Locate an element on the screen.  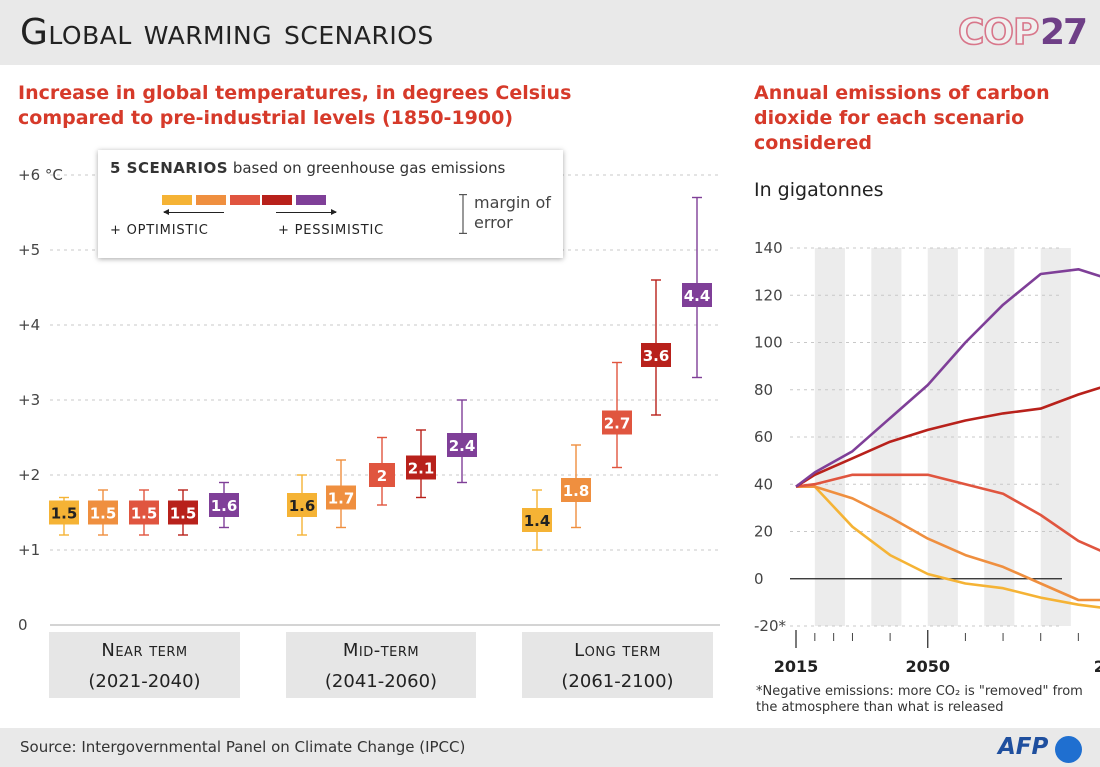
value-label: 1.4 is located at coordinates (537, 521).